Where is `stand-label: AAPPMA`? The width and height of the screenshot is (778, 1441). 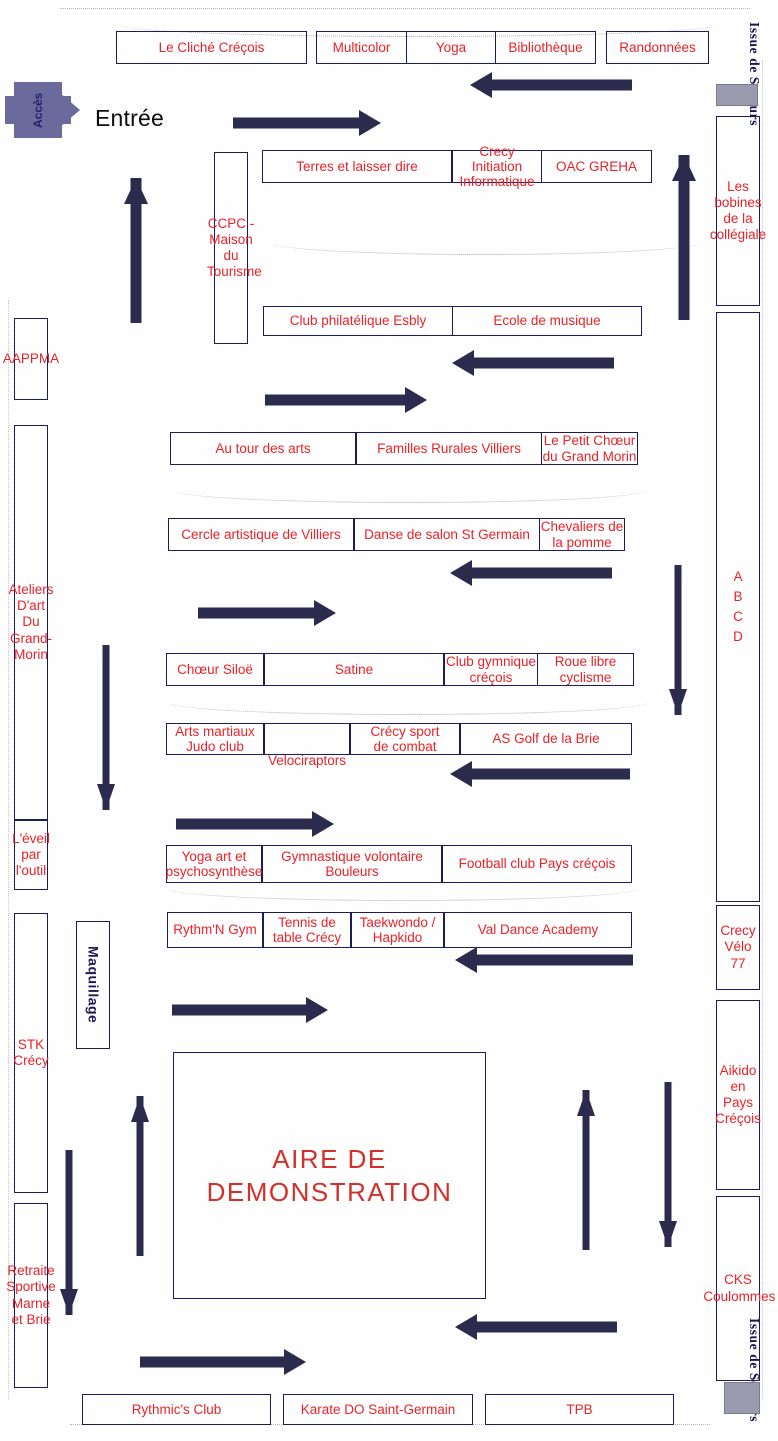
stand-label: AAPPMA is located at coordinates (31, 358).